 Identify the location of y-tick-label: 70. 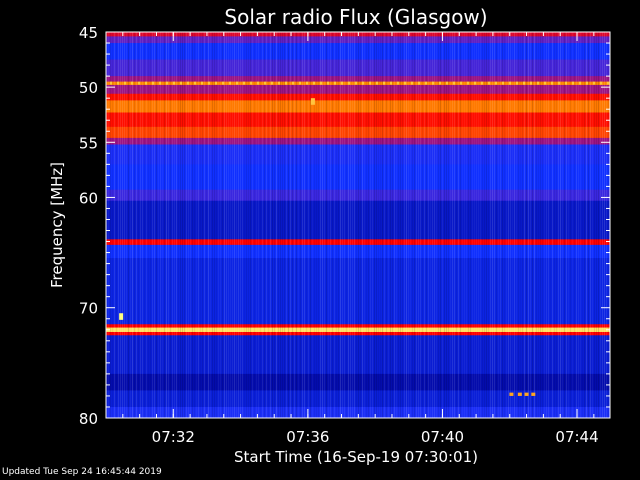
(88, 309).